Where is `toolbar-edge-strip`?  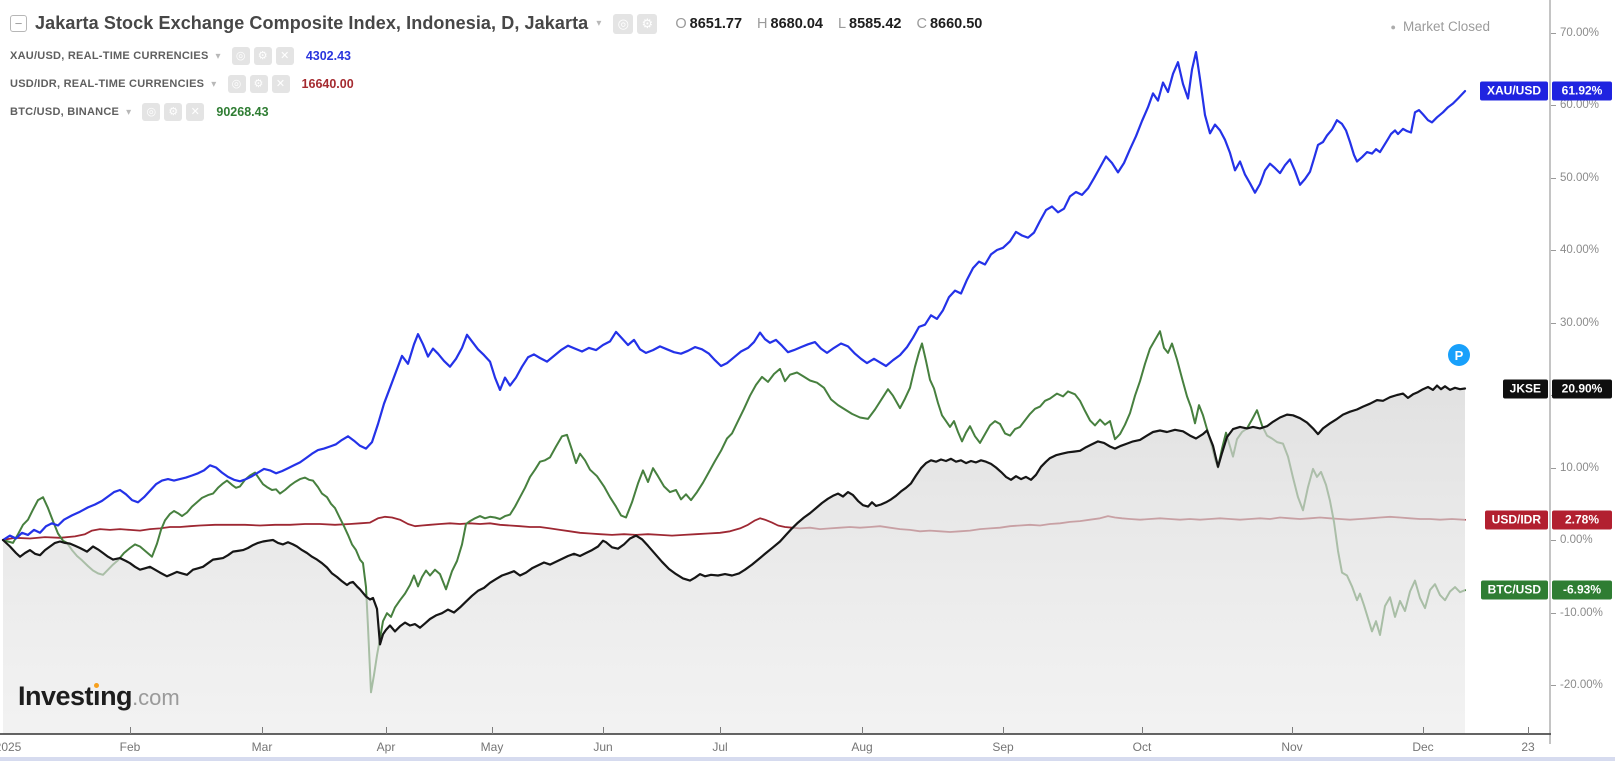 toolbar-edge-strip is located at coordinates (807, 759).